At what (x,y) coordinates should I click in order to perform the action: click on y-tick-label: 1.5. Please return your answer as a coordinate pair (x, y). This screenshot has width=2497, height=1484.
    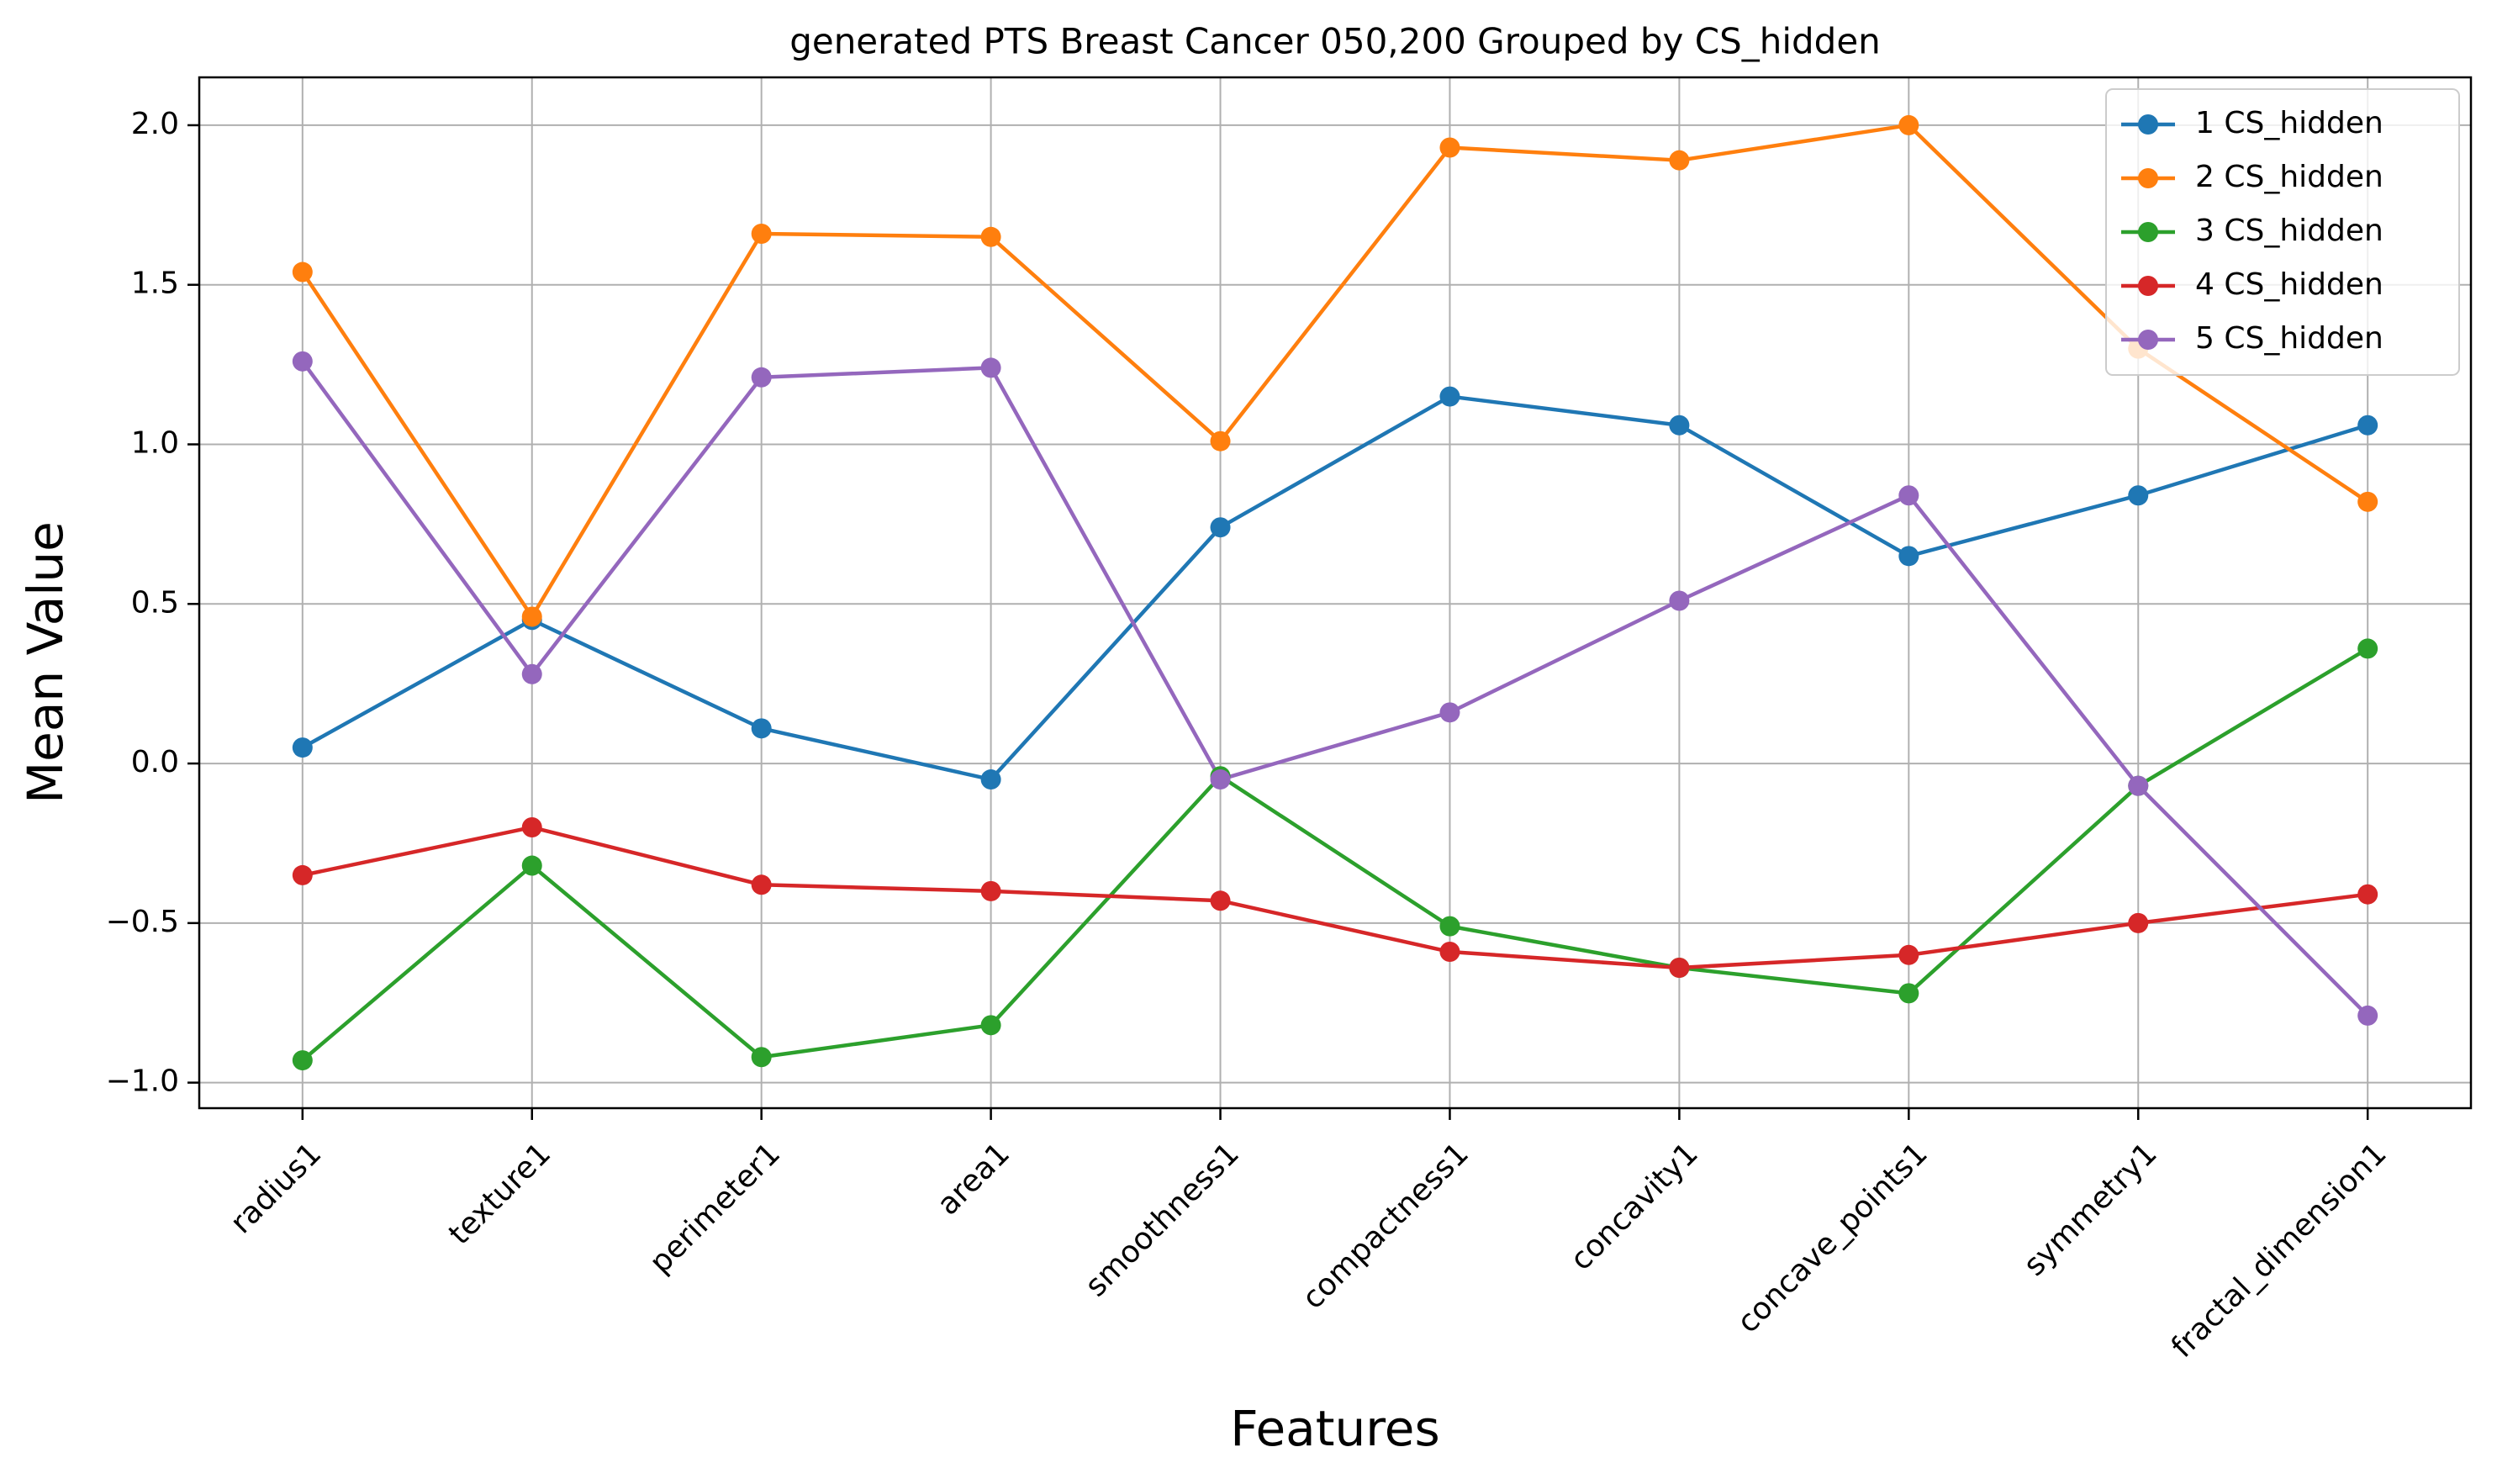
    Looking at the image, I should click on (155, 284).